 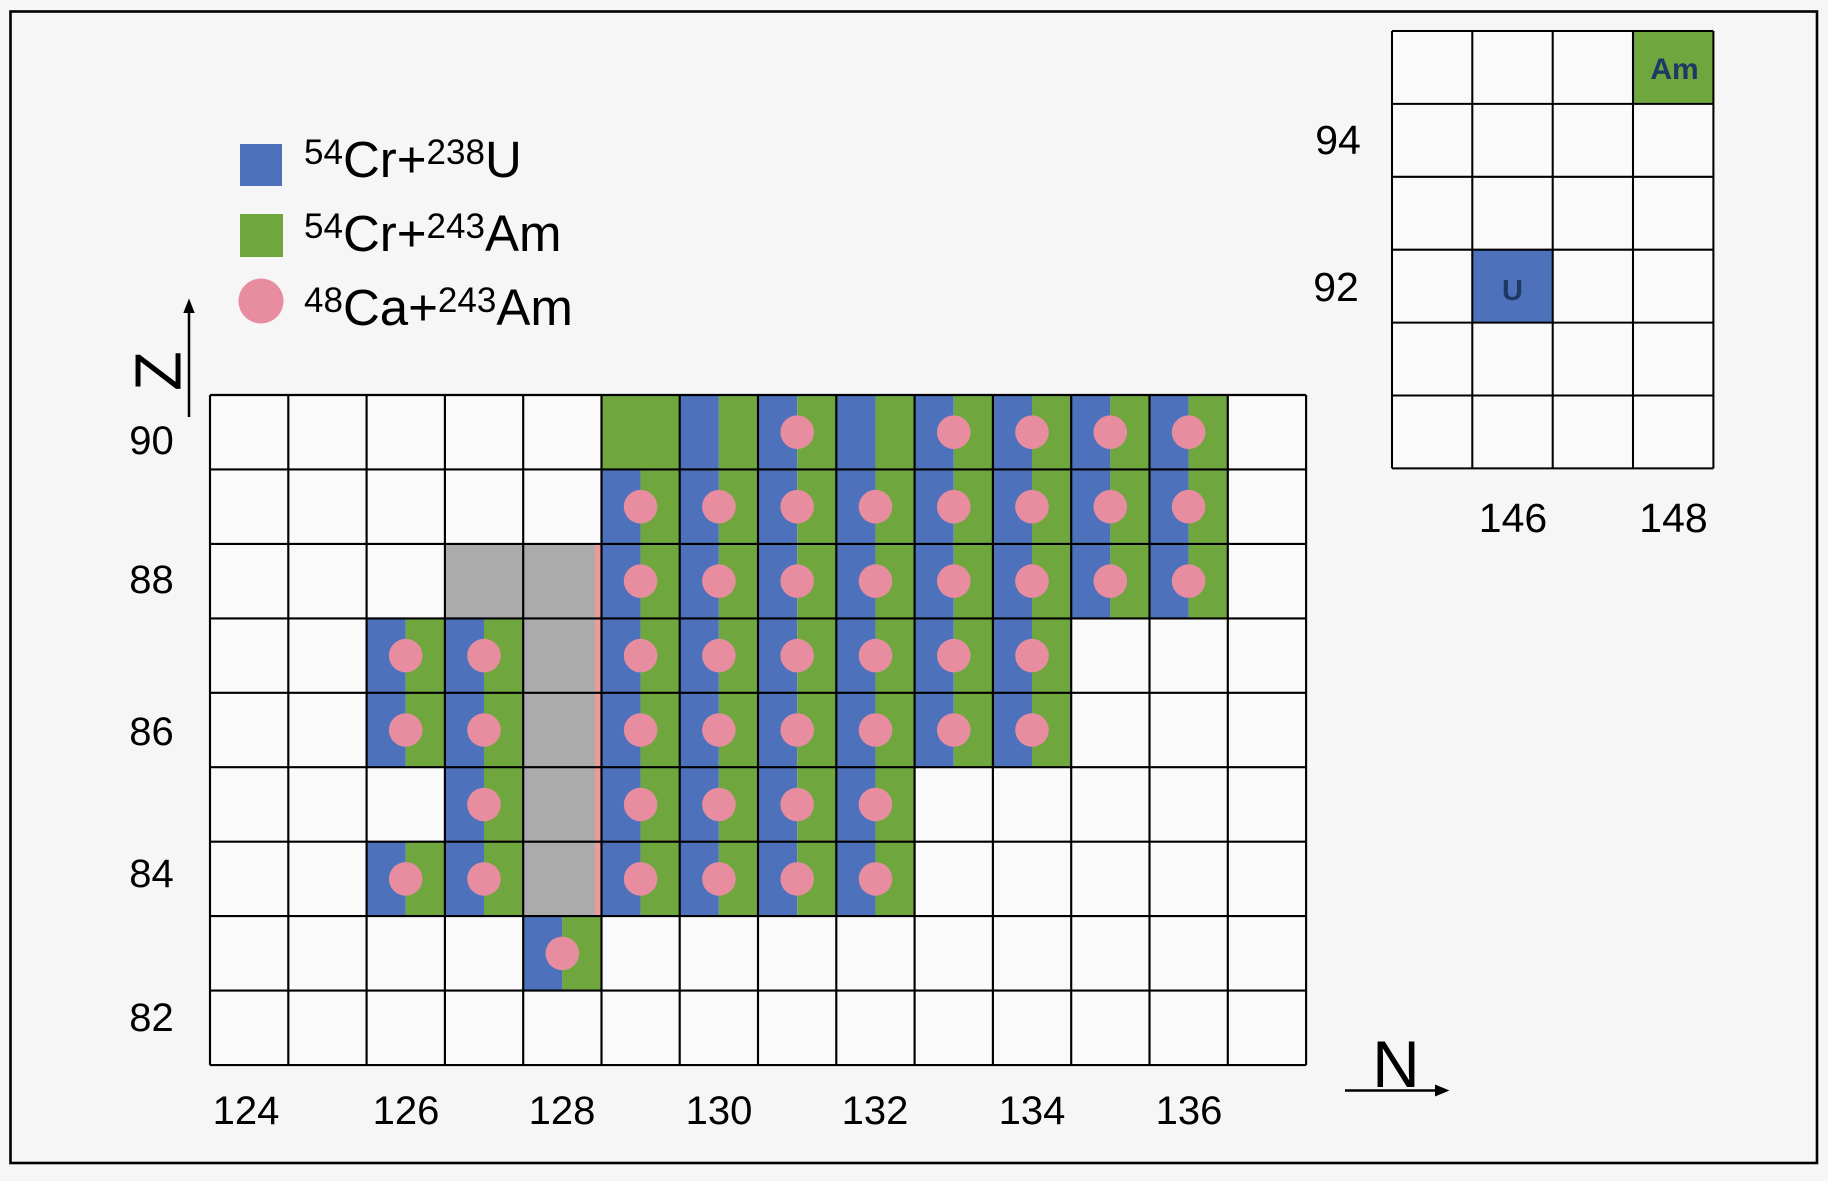 I want to click on svg-text: U, so click(x=1512, y=291).